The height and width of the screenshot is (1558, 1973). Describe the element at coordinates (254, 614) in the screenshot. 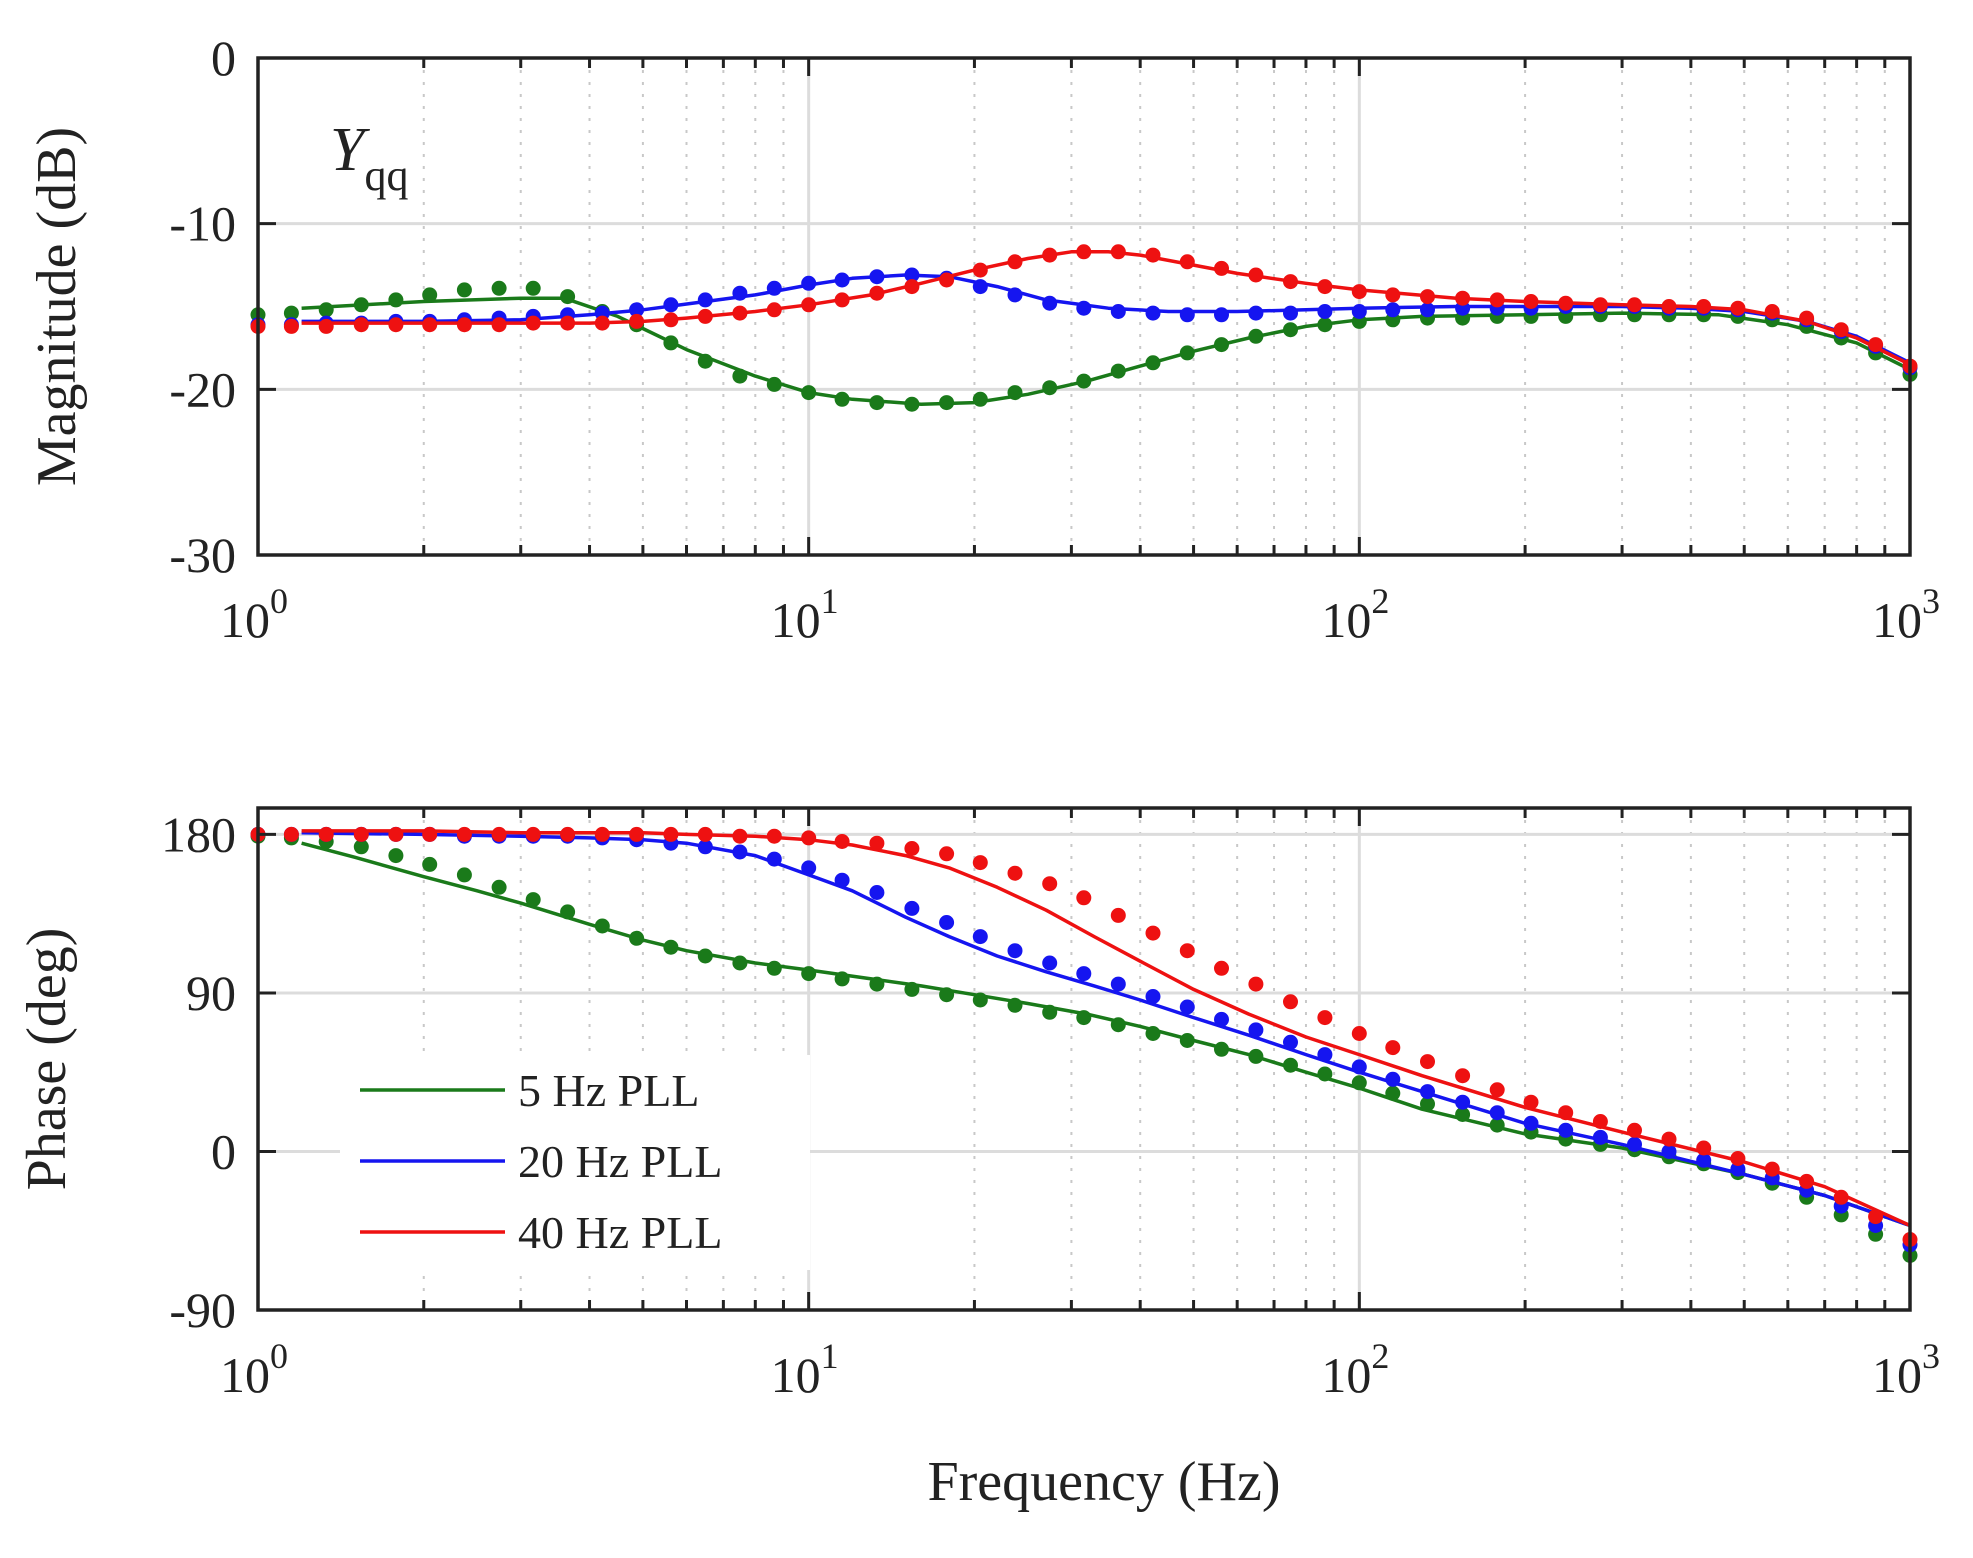

I see `magnitude-xtick-label: 10⁰` at that location.